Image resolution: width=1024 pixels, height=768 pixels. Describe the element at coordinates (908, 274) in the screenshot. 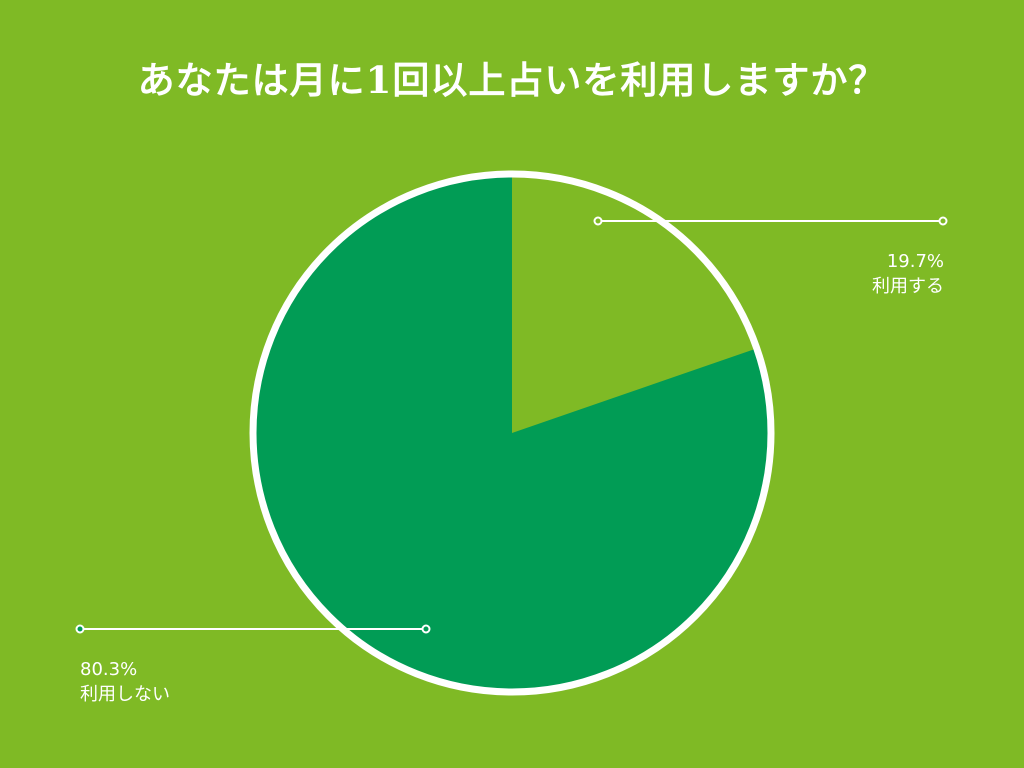

I see `slice-label-use: 19.7% 利用する` at that location.